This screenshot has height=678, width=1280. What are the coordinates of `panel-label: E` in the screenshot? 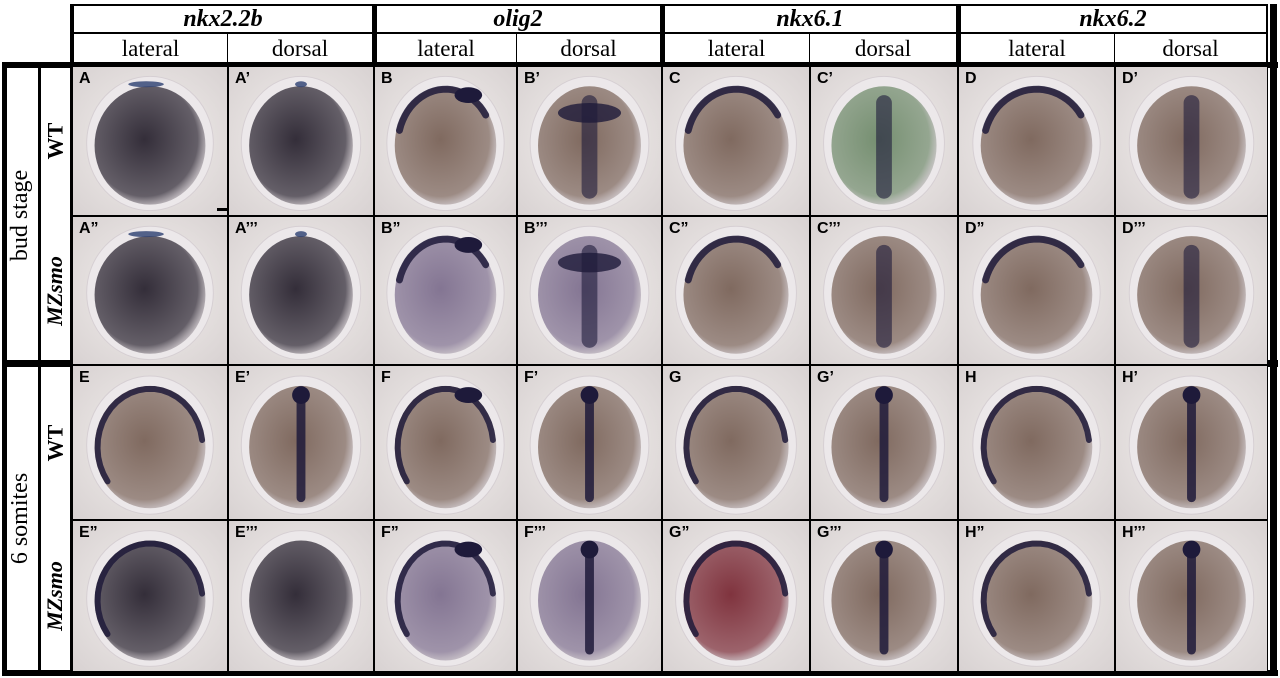 It's located at (84, 377).